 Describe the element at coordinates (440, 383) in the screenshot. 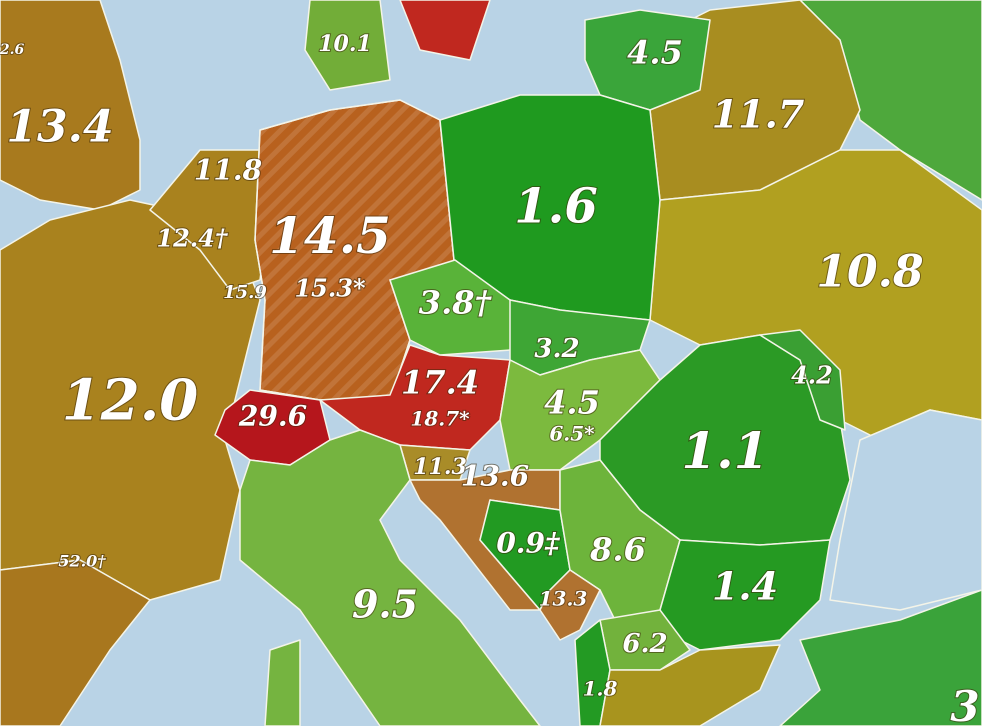

I see `region-value: 17.4` at that location.